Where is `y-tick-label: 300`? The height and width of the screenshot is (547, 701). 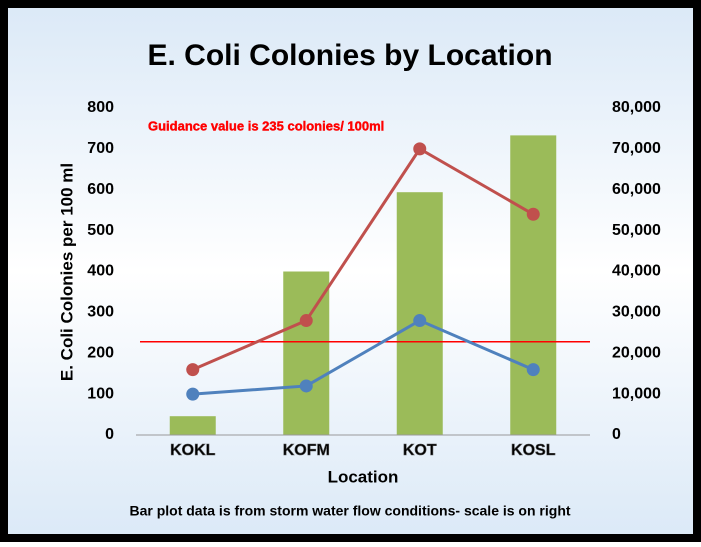
y-tick-label: 300 is located at coordinates (100, 312).